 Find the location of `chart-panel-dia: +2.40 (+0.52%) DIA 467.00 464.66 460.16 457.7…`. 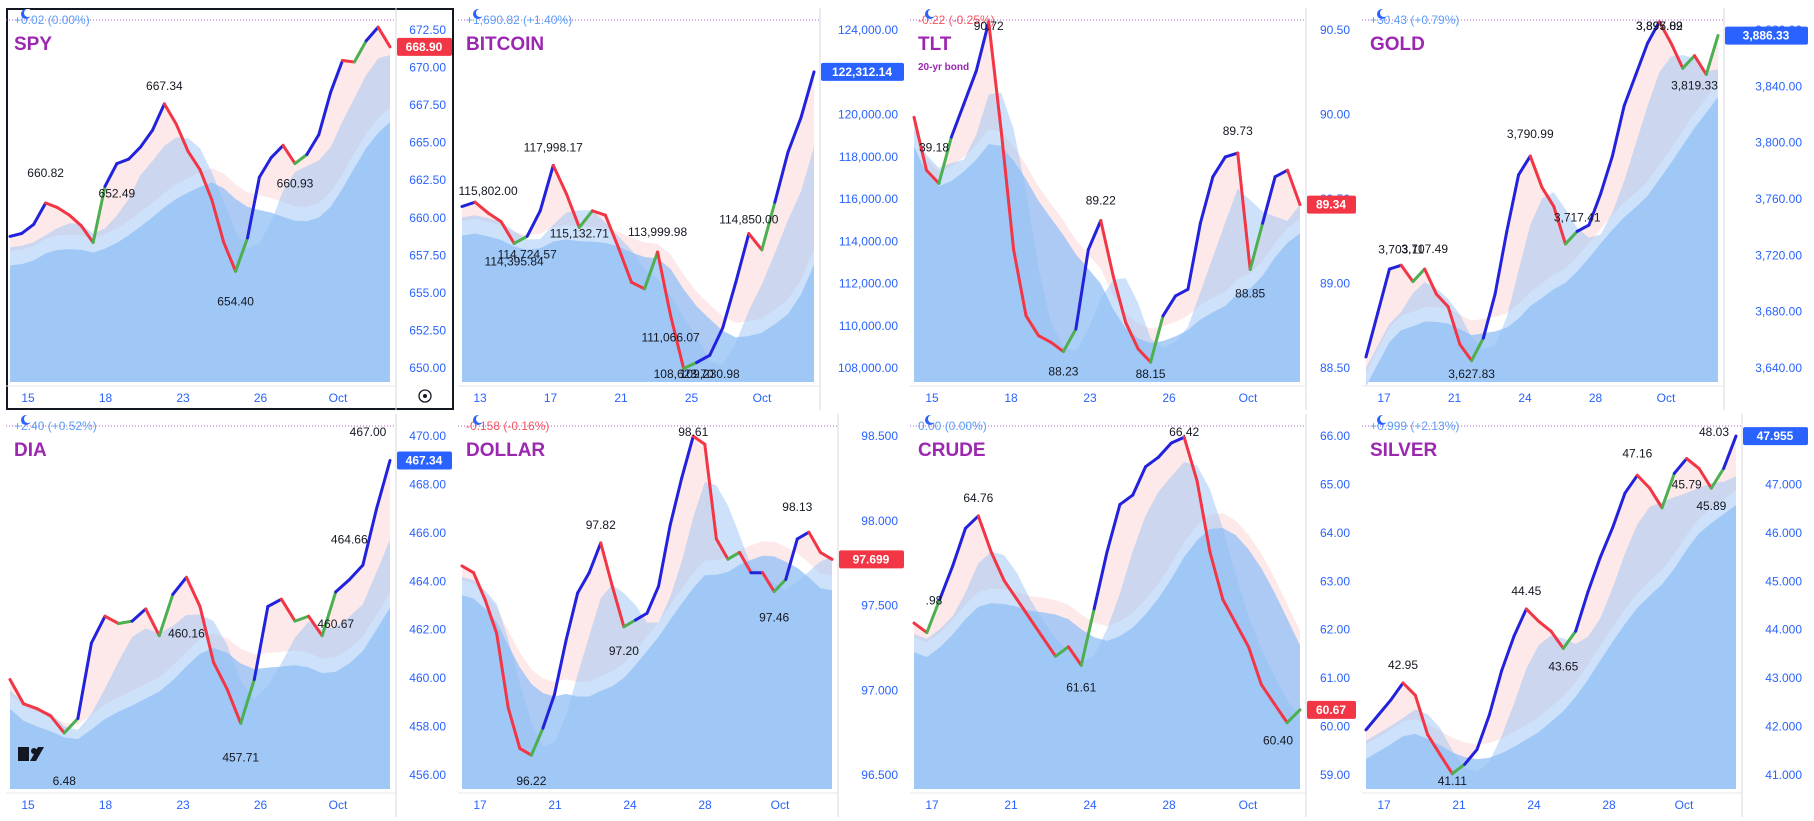

chart-panel-dia: +2.40 (+0.52%) DIA 467.00 464.66 460.16 457.7… is located at coordinates (230, 615).